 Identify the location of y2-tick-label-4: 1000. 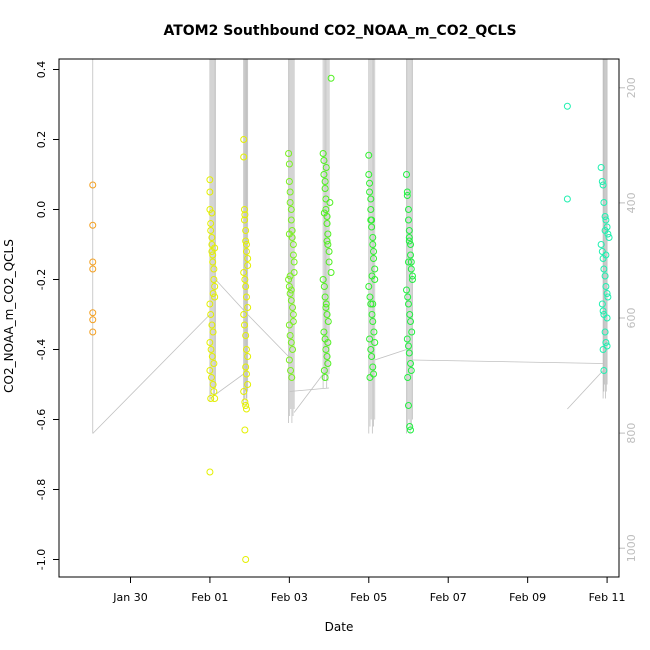
(631, 548).